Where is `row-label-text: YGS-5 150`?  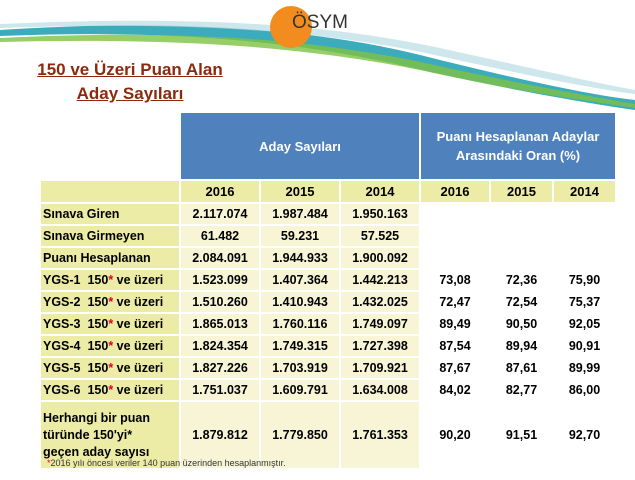
row-label-text: YGS-5 150 is located at coordinates (76, 368).